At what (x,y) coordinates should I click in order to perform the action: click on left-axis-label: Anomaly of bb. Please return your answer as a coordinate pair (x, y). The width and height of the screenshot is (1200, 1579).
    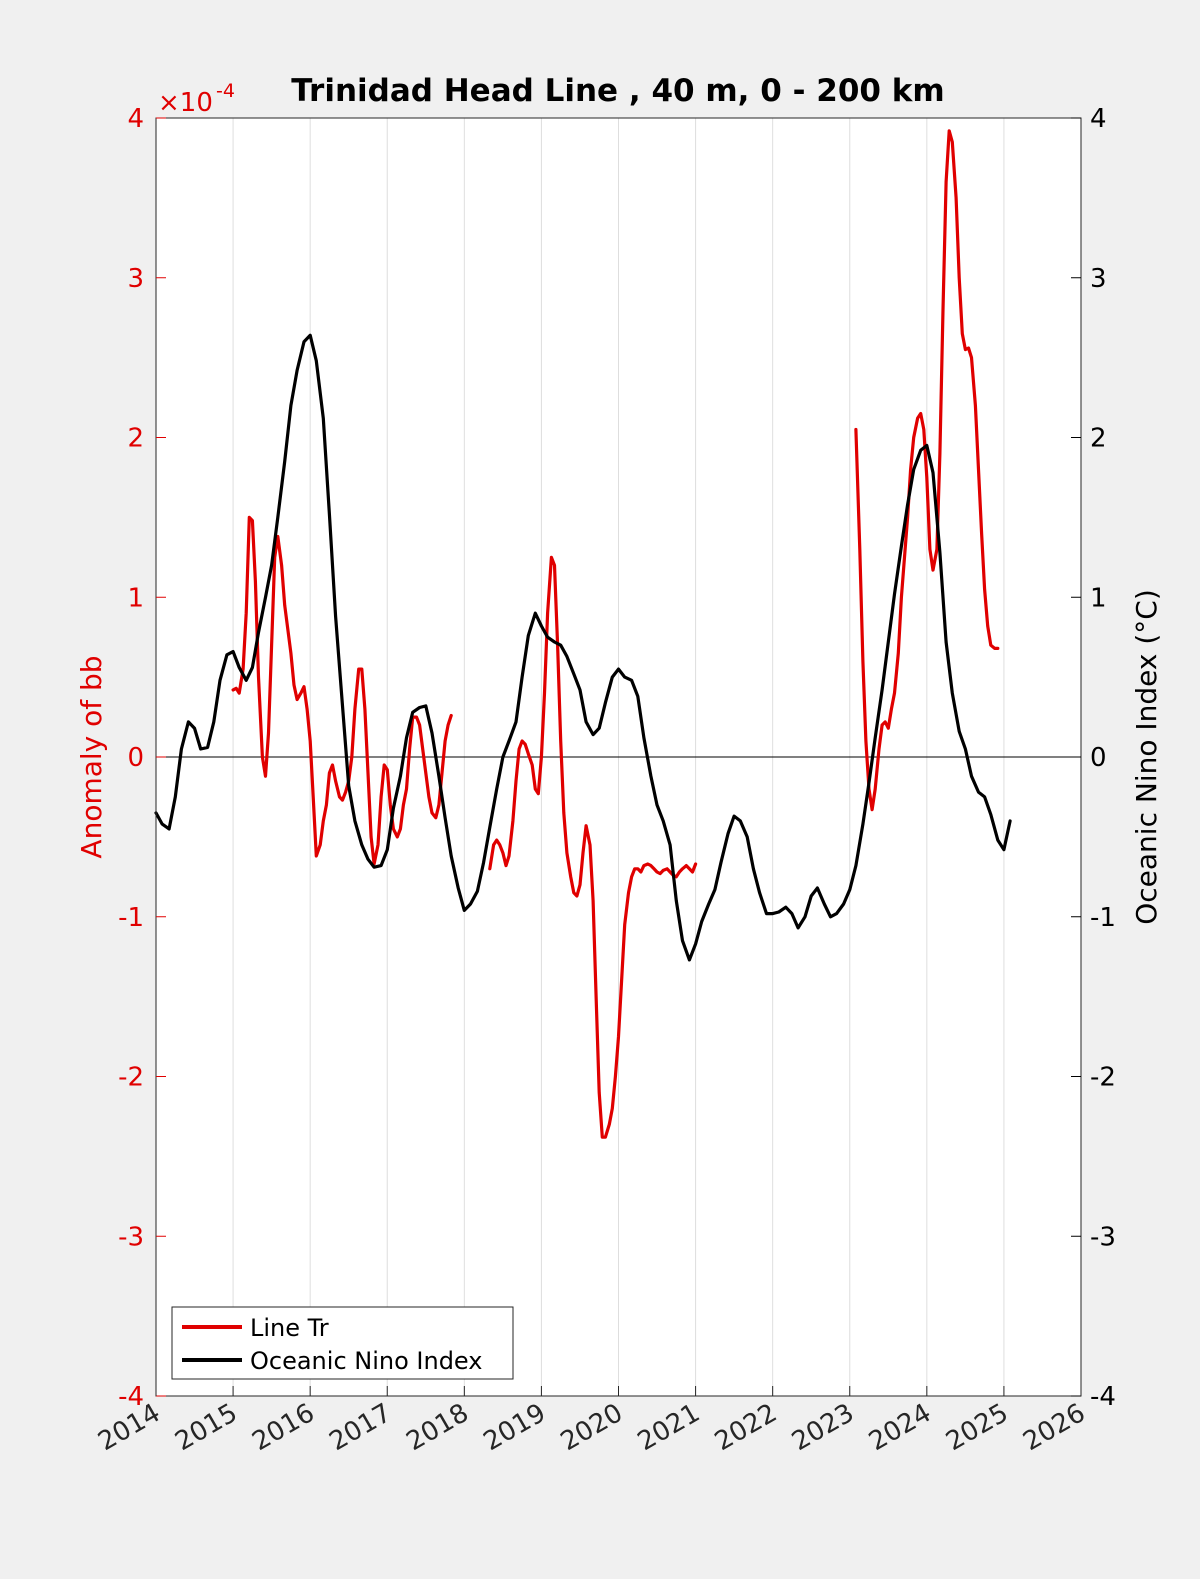
    Looking at the image, I should click on (91, 756).